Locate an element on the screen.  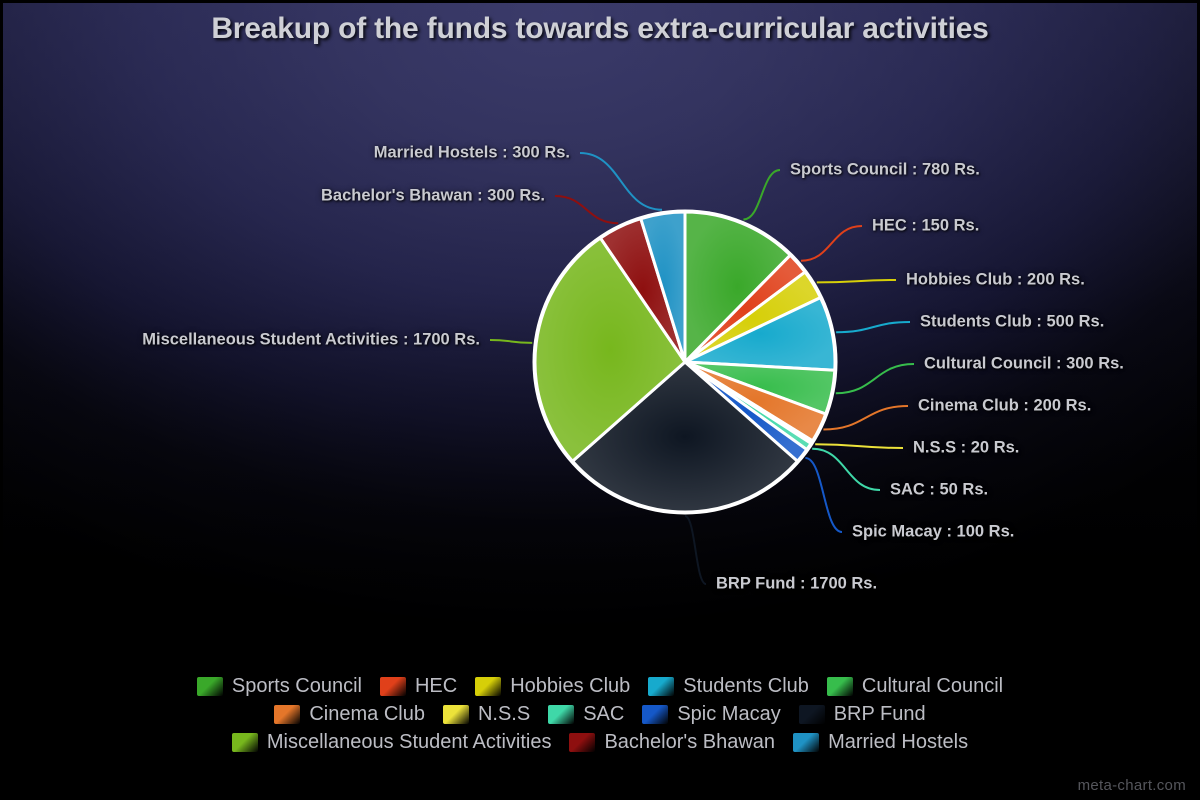
legend-item: Bachelor's Bhawan is located at coordinates (672, 742).